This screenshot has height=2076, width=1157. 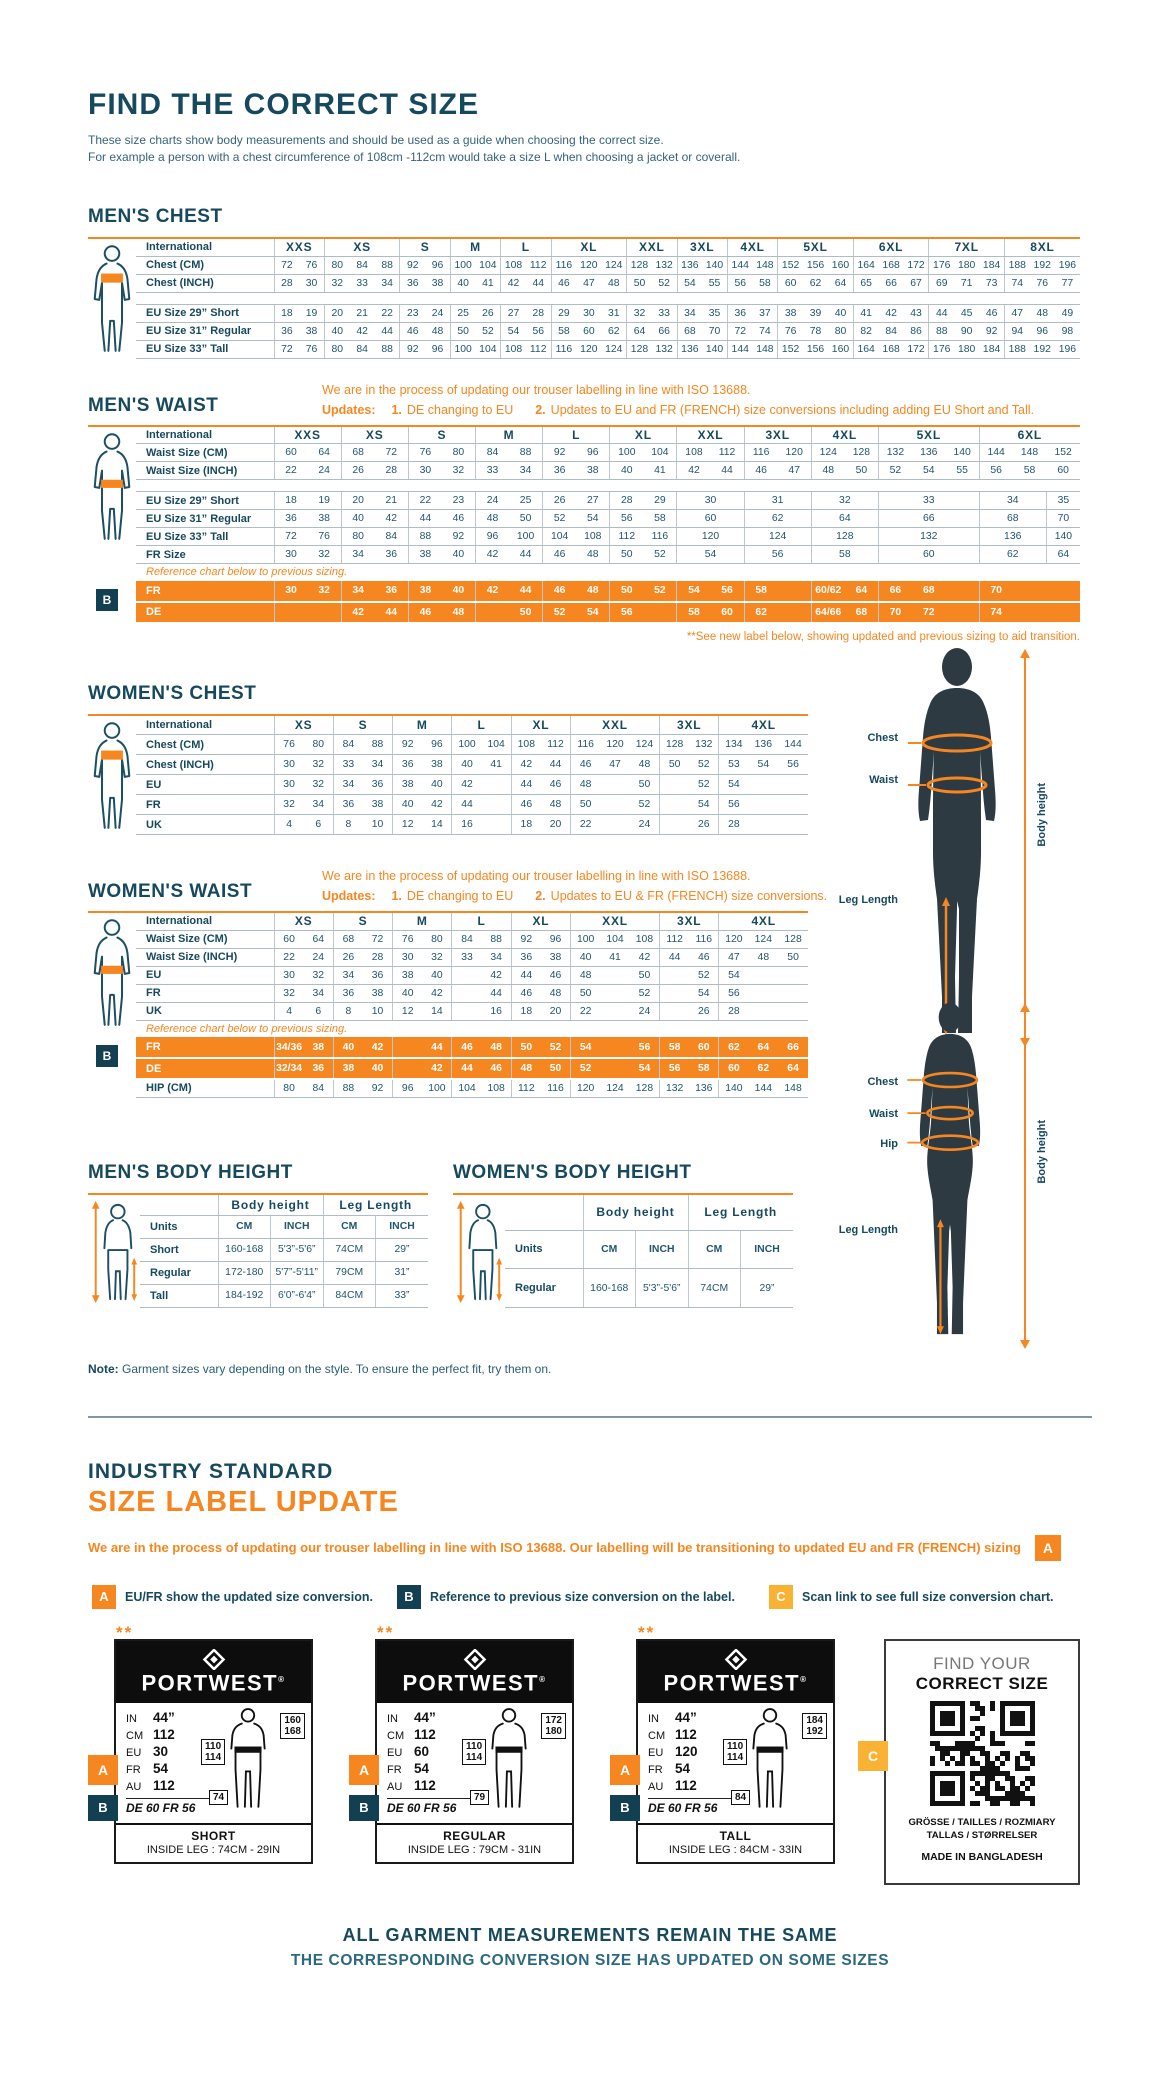 I want to click on size-value-cell: 112, so click(x=538, y=265).